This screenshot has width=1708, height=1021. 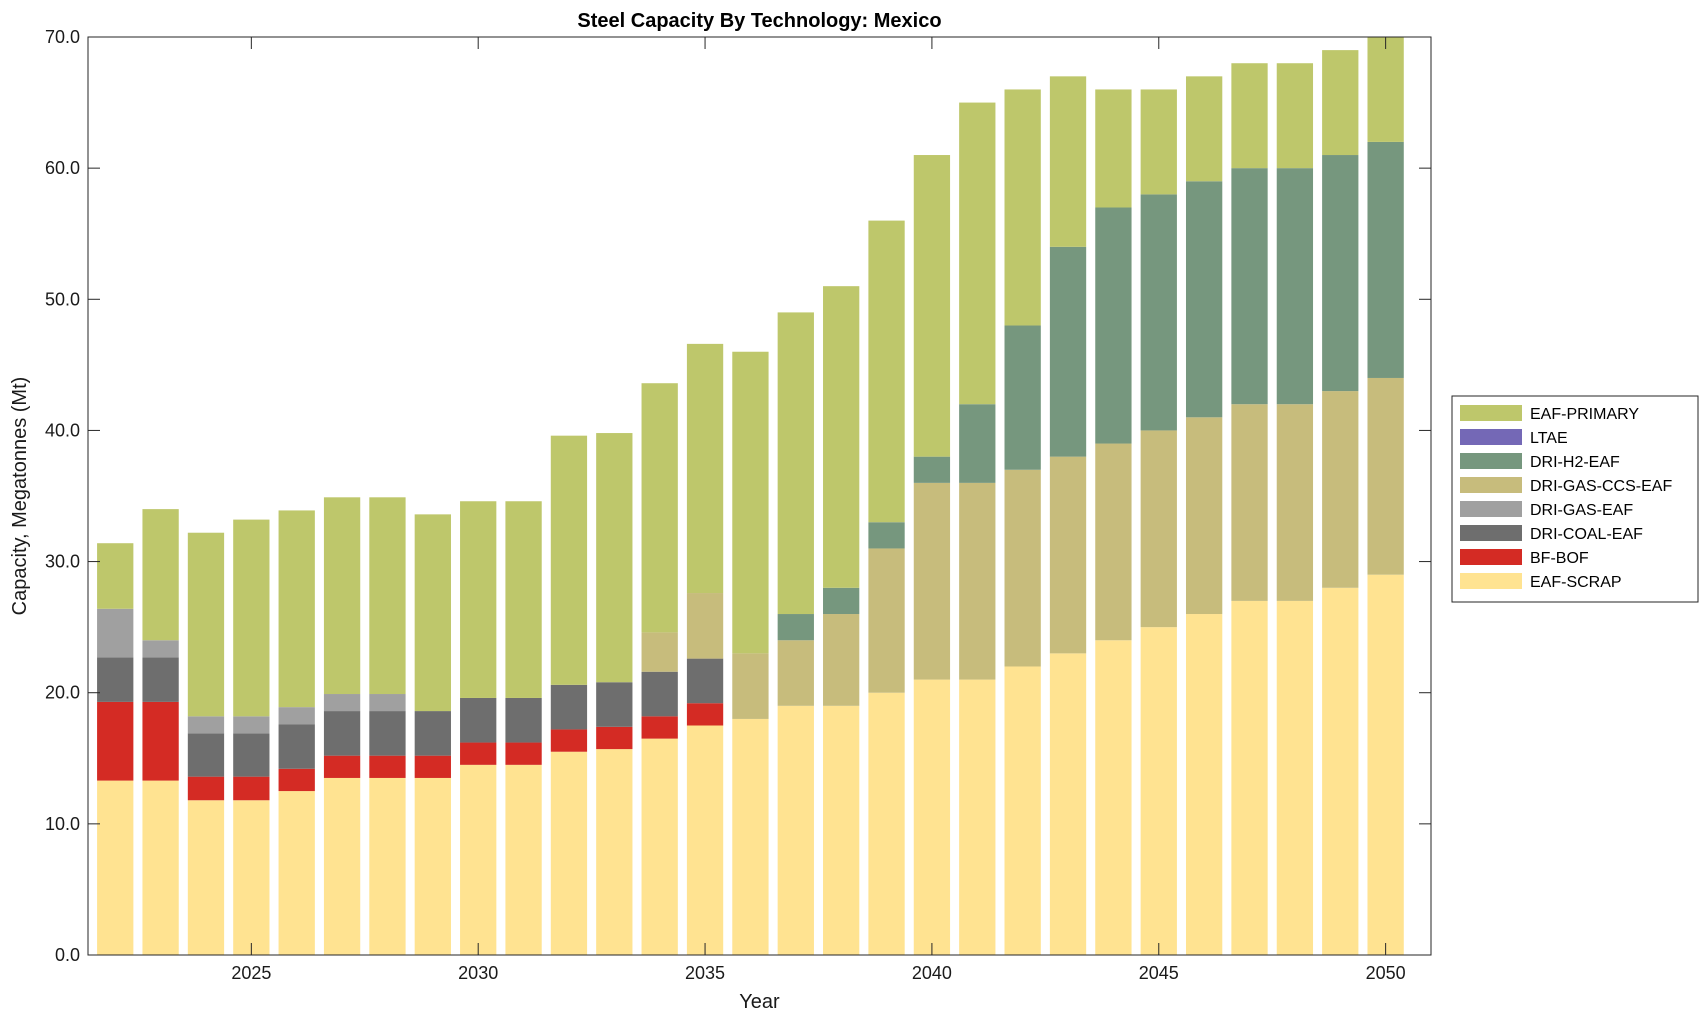 I want to click on bar-segment-dri-gas-eaf-2023, so click(x=160, y=649).